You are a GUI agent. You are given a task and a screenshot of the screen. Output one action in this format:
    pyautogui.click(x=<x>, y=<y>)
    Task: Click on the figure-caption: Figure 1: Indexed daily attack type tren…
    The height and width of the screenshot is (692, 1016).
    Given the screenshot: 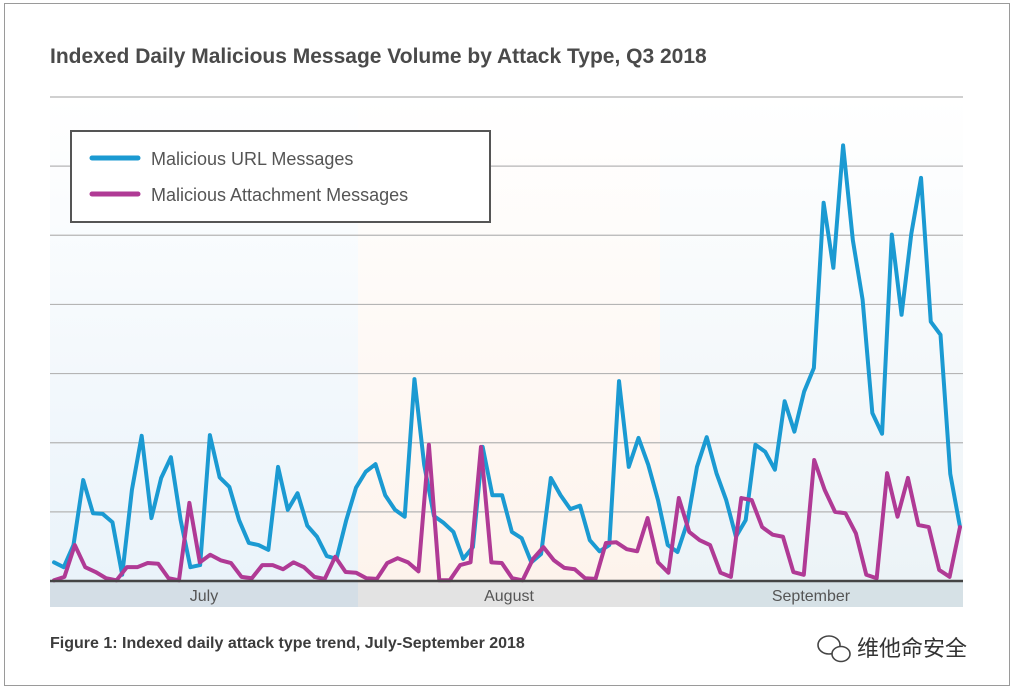 What is the action you would take?
    pyautogui.click(x=287, y=643)
    